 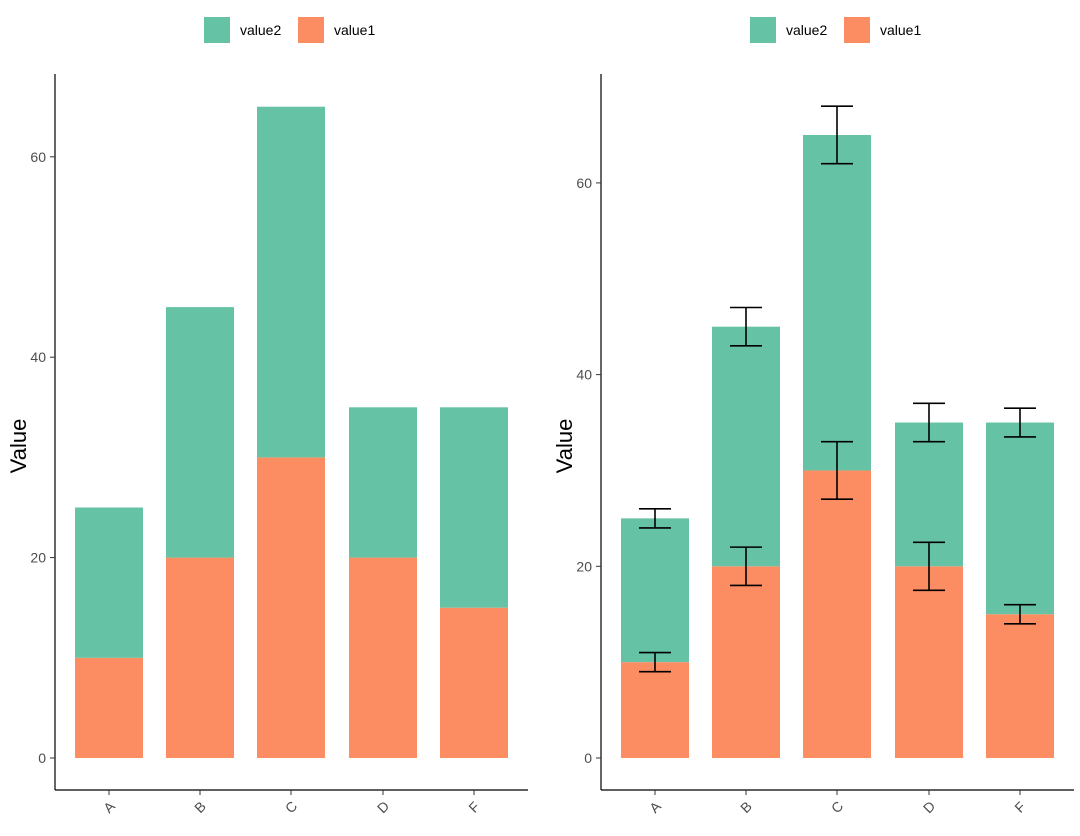 I want to click on errorbar-value2-A, so click(x=655, y=518).